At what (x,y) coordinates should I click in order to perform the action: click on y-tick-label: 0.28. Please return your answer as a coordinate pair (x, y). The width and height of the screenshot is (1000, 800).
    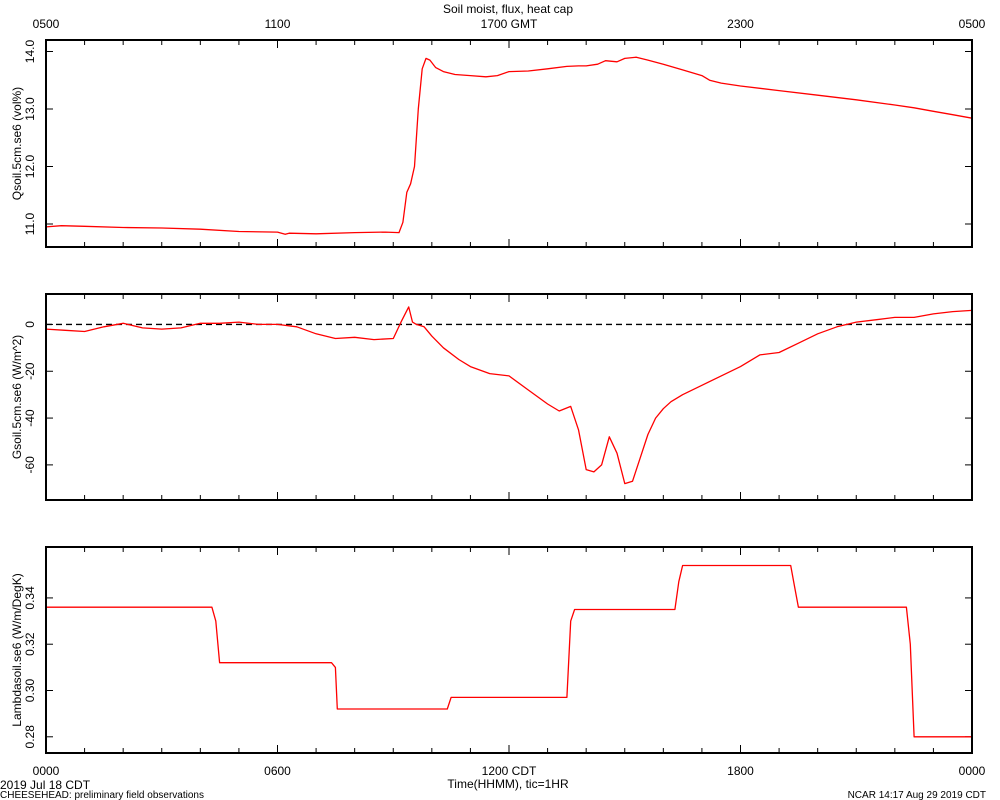
    Looking at the image, I should click on (30, 737).